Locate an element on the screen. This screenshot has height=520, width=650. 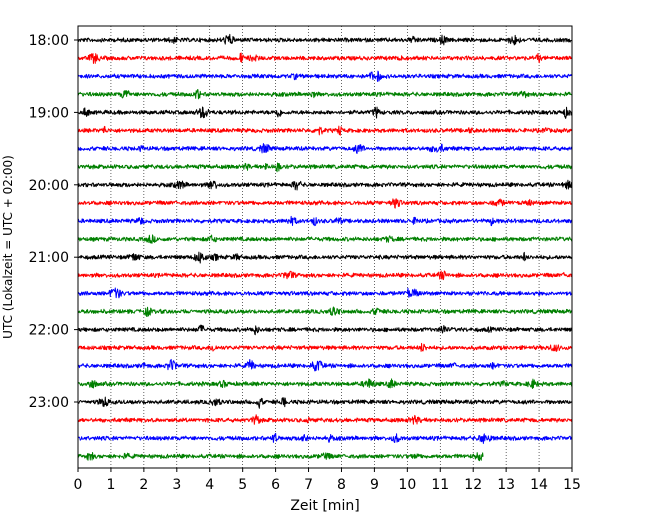
trace-1915 is located at coordinates (325, 130).